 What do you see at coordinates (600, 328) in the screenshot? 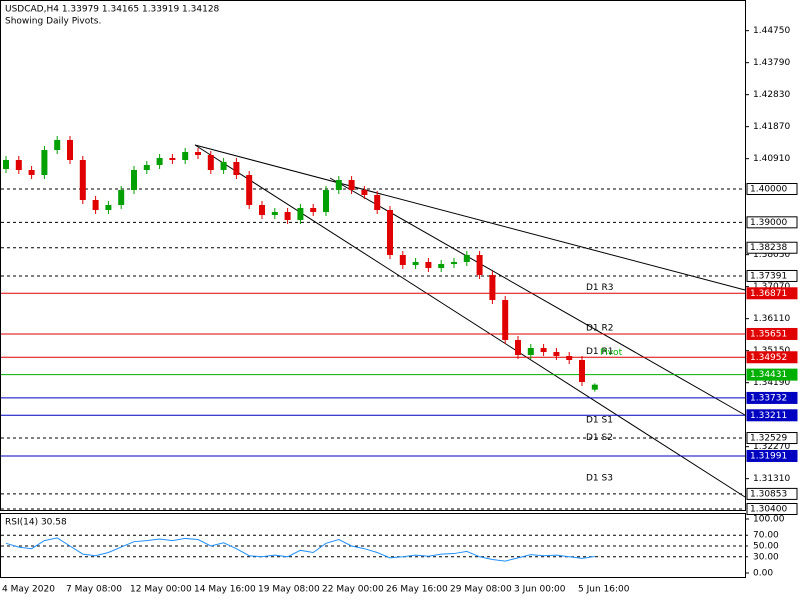
I see `pivot-name: D1 R2` at bounding box center [600, 328].